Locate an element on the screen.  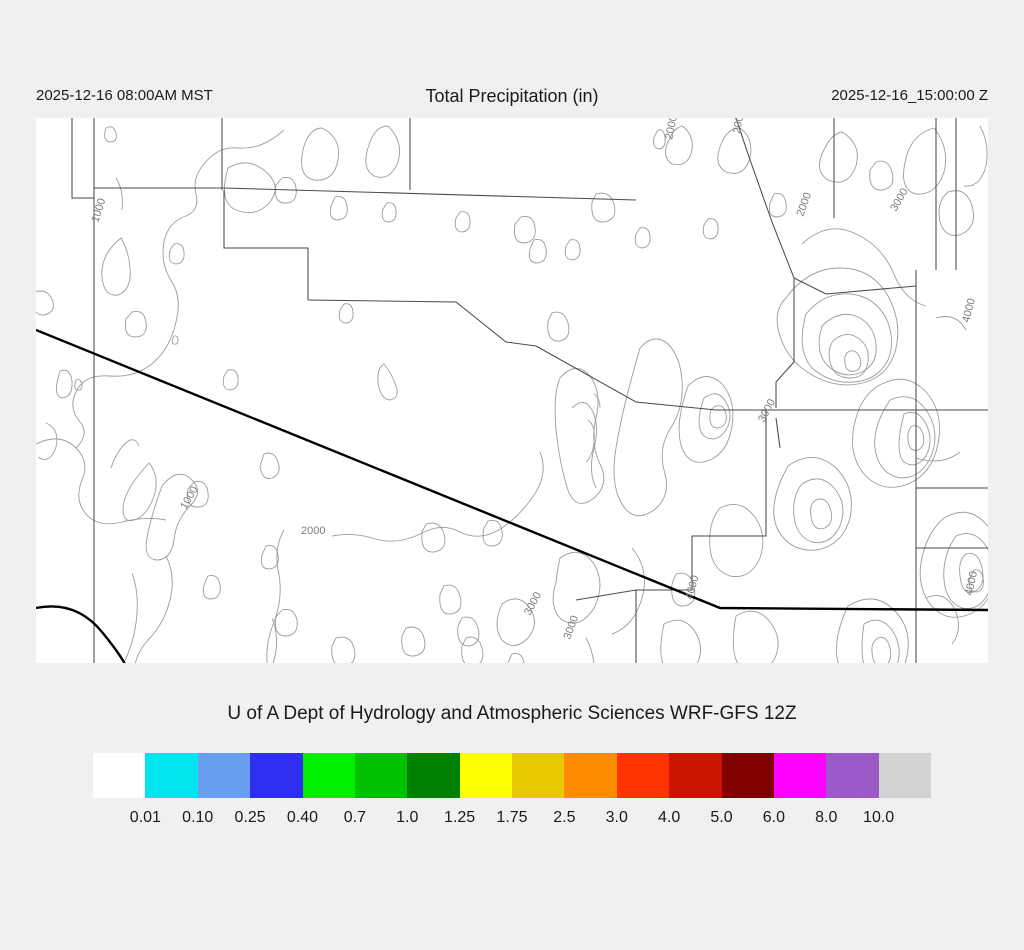
colorbar-tick-0.10: 0.10 is located at coordinates (198, 817).